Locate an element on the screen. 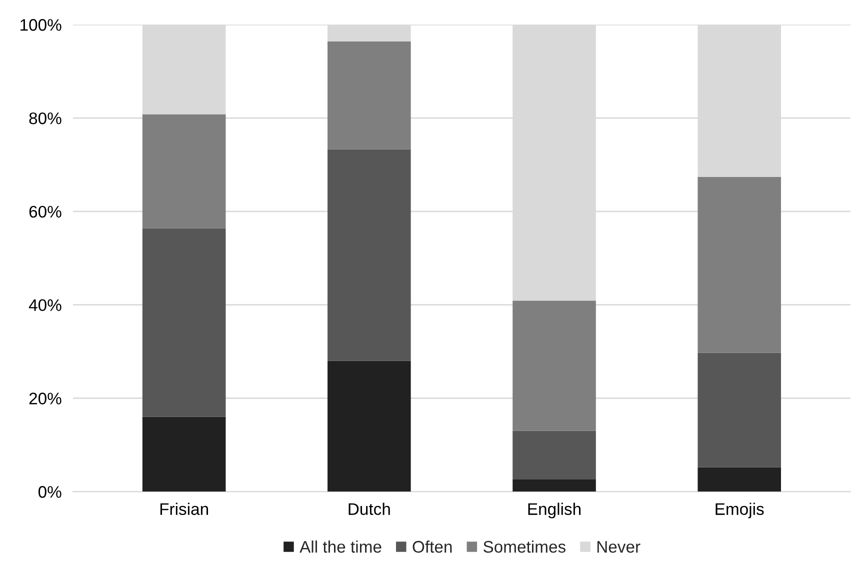 This screenshot has width=859, height=573. x-tick-label: Frisian is located at coordinates (184, 508).